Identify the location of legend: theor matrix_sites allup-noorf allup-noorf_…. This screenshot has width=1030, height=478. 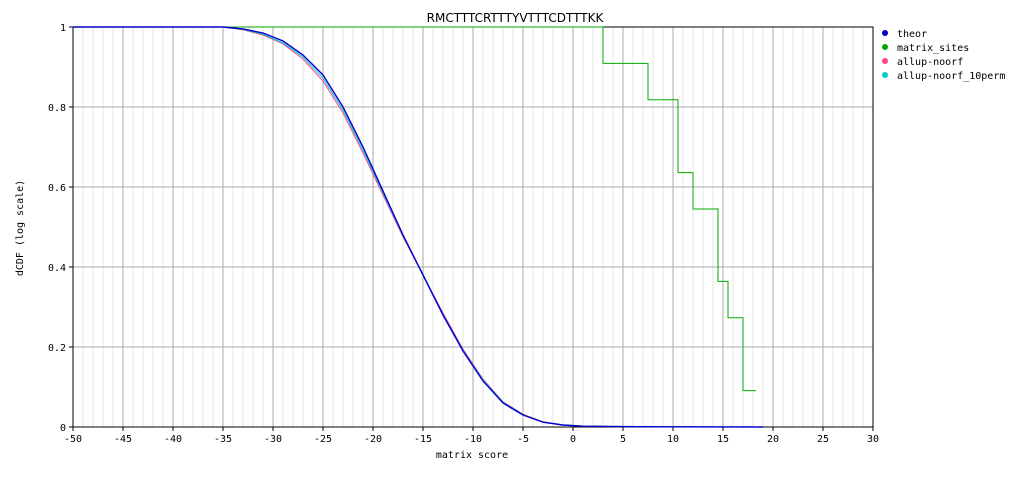
(943, 55).